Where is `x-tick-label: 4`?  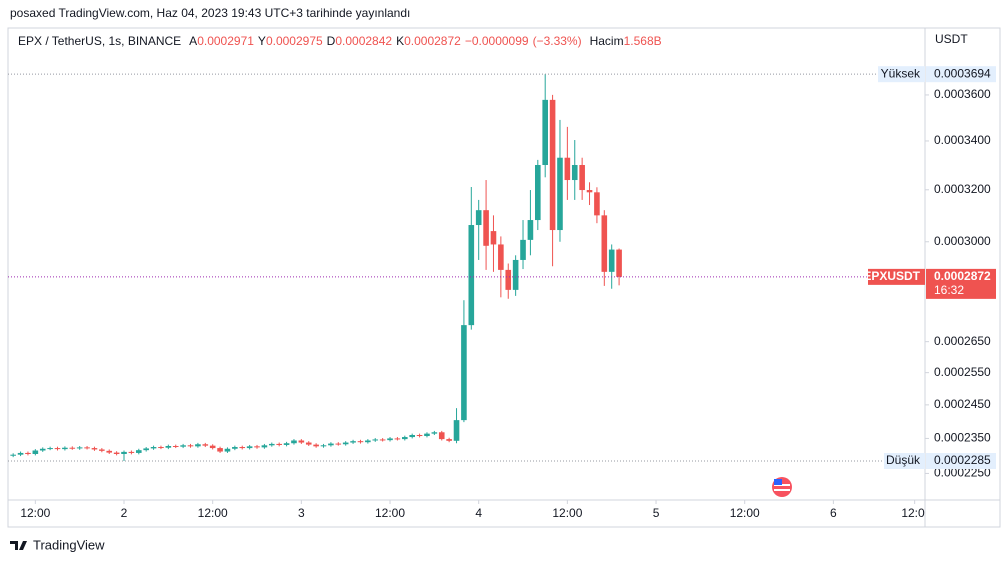
x-tick-label: 4 is located at coordinates (478, 513).